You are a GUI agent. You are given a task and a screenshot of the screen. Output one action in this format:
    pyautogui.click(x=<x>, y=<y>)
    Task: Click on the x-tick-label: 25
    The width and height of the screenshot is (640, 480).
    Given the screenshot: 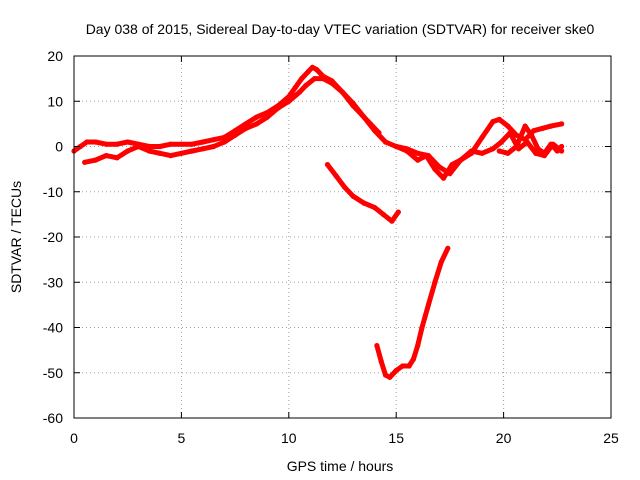 What is the action you would take?
    pyautogui.click(x=611, y=438)
    